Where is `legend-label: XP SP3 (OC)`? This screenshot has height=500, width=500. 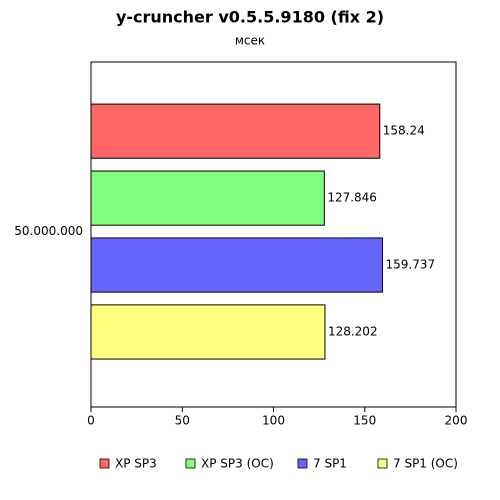
legend-label: XP SP3 (OC) is located at coordinates (237, 464).